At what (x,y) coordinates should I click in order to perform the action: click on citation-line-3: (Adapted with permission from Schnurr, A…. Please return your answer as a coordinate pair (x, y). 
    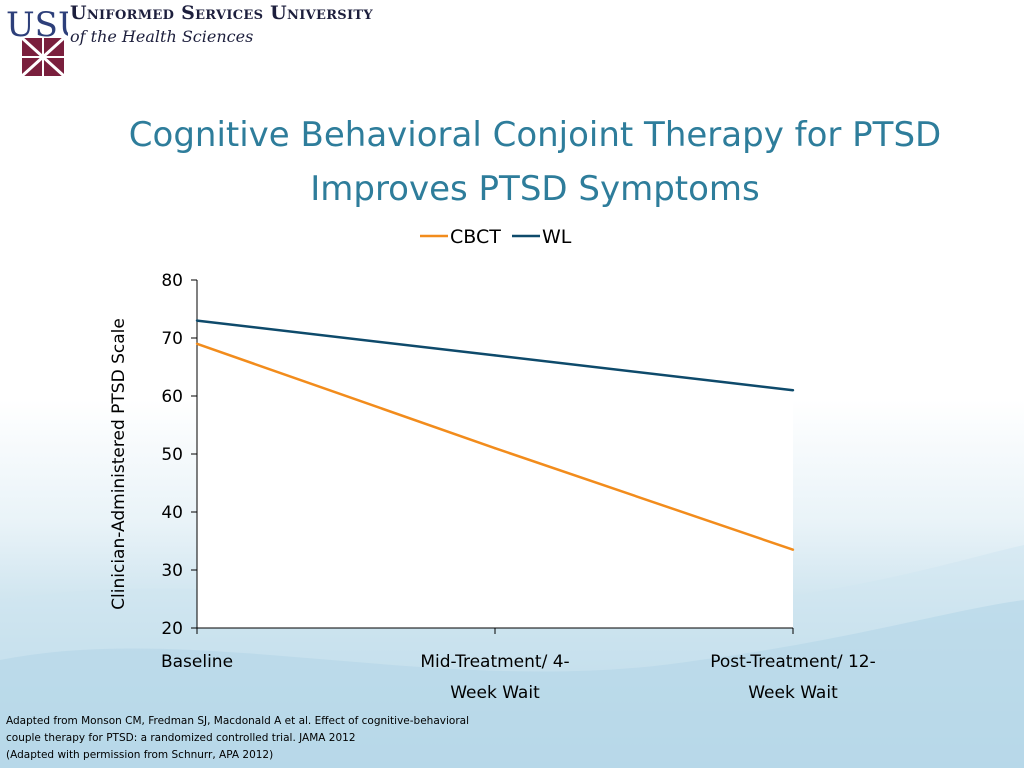
    Looking at the image, I should click on (140, 755).